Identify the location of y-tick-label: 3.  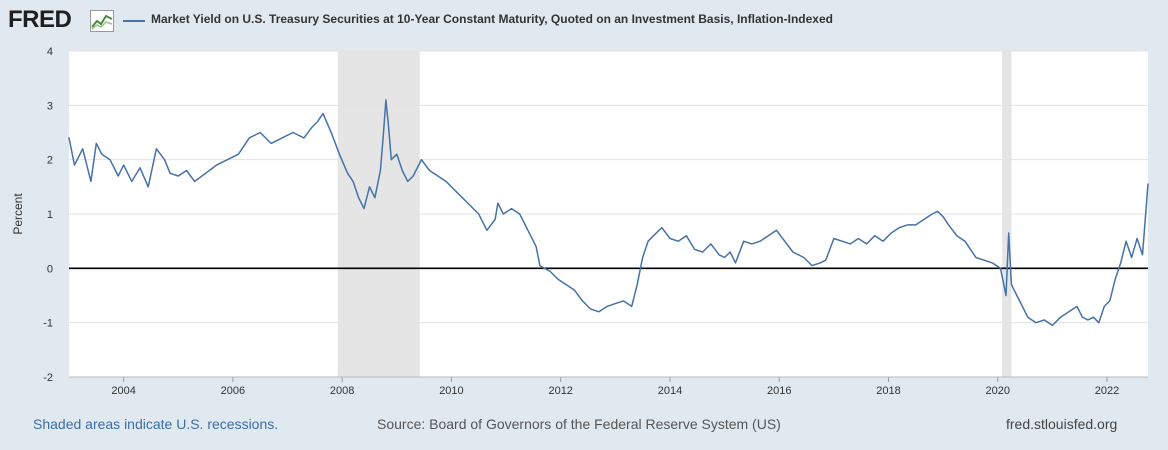
(50, 106).